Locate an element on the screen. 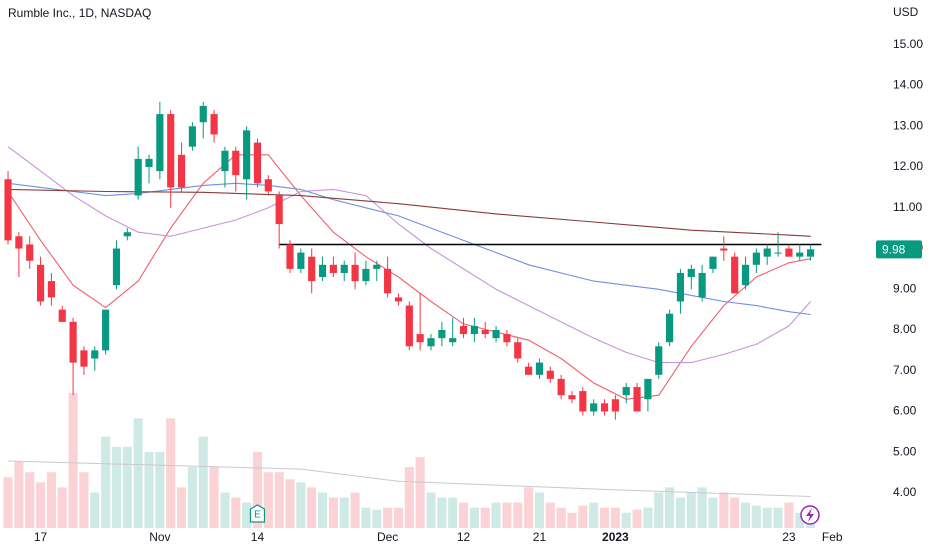 The height and width of the screenshot is (550, 932). y-tick-label: 8.00 is located at coordinates (905, 329).